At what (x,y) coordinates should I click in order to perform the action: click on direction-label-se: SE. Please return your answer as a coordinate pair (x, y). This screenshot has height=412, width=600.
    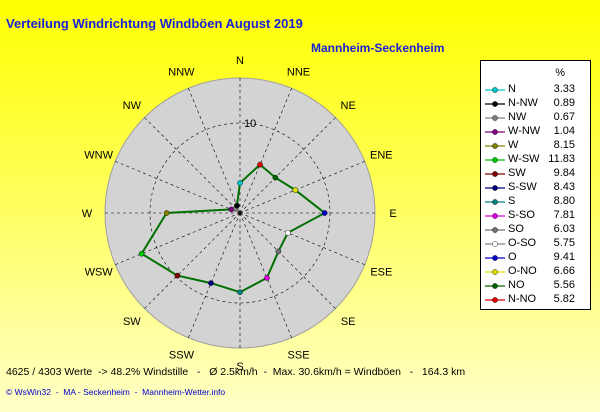
    Looking at the image, I should click on (348, 322).